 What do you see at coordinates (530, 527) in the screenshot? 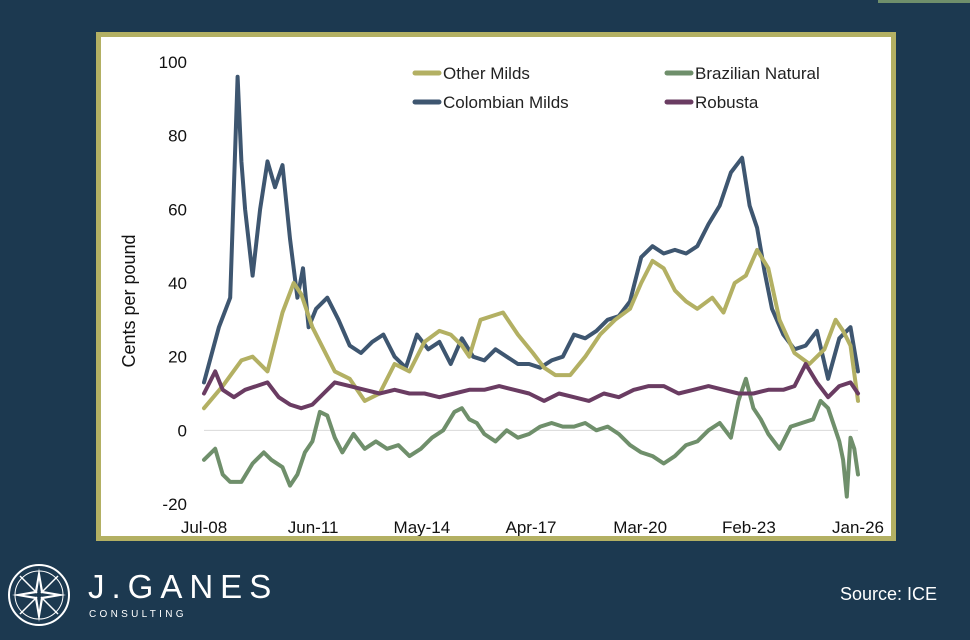
I see `x-tick-label: Apr-17` at bounding box center [530, 527].